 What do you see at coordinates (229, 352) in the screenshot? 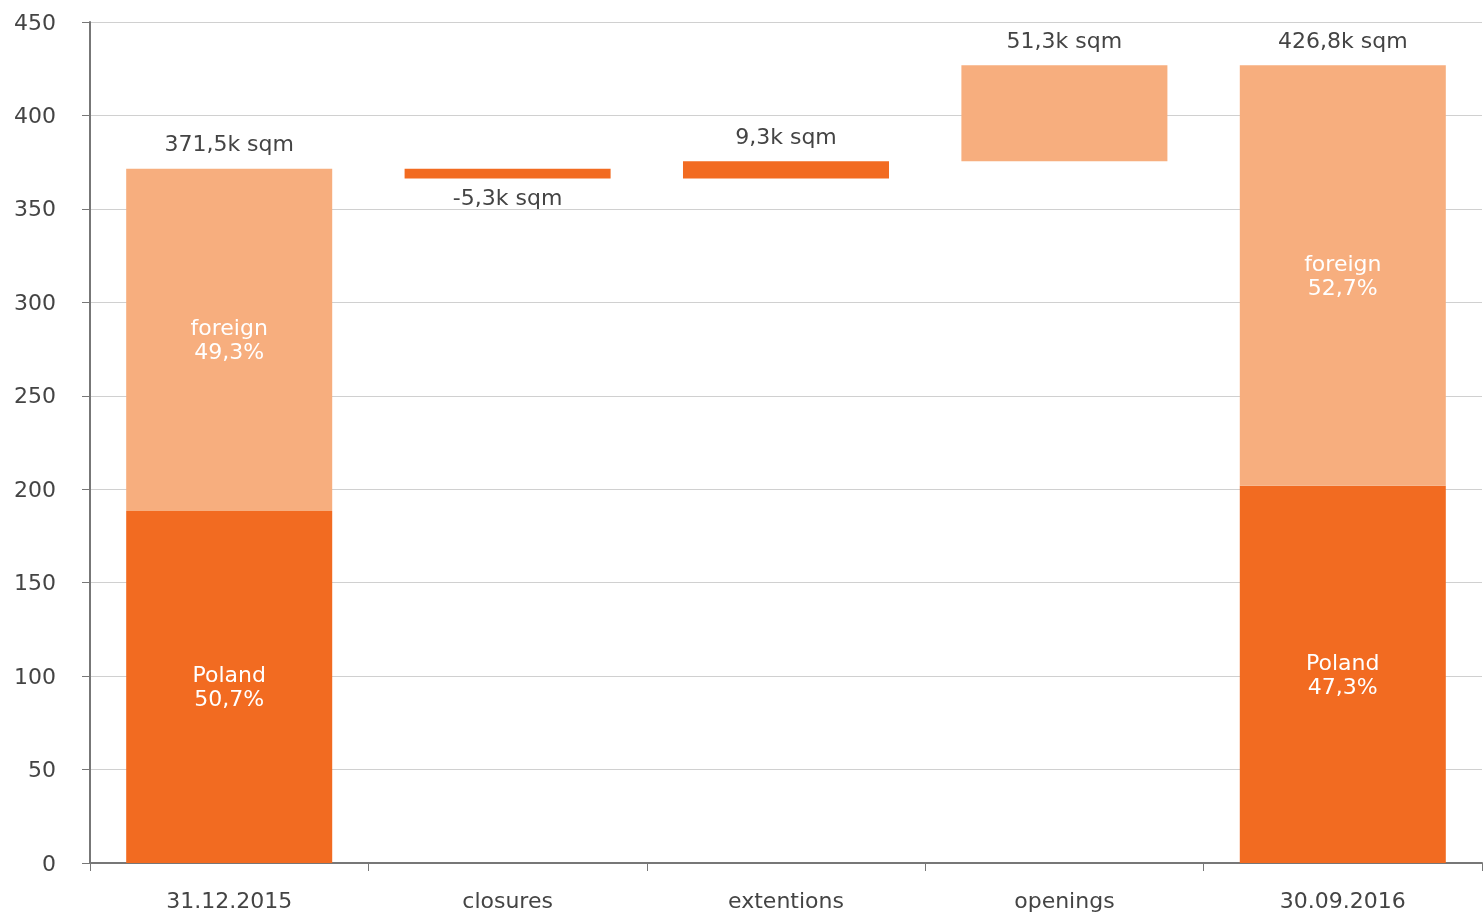
I see `annotation: 49,3%` at bounding box center [229, 352].